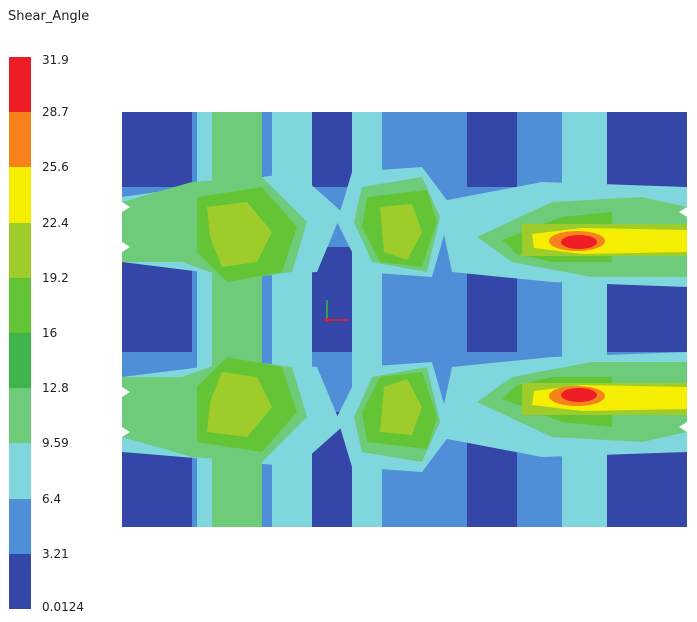 The width and height of the screenshot is (697, 622). I want to click on color-legend-bar, so click(20, 333).